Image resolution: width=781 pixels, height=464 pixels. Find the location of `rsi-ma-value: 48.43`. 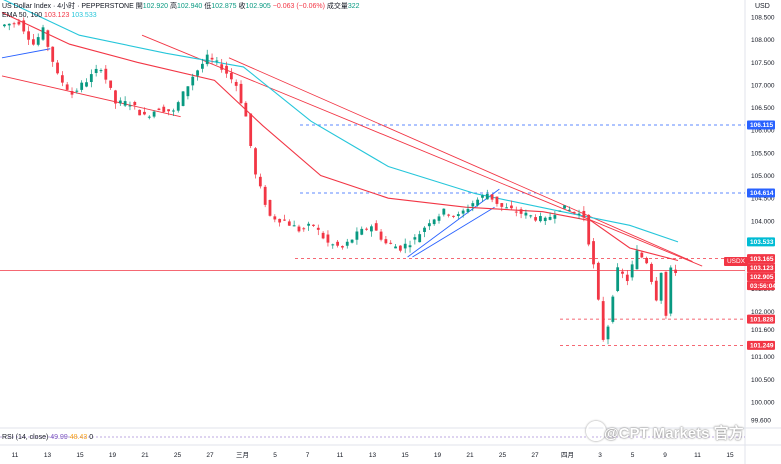

rsi-ma-value: 48.43 is located at coordinates (78, 437).